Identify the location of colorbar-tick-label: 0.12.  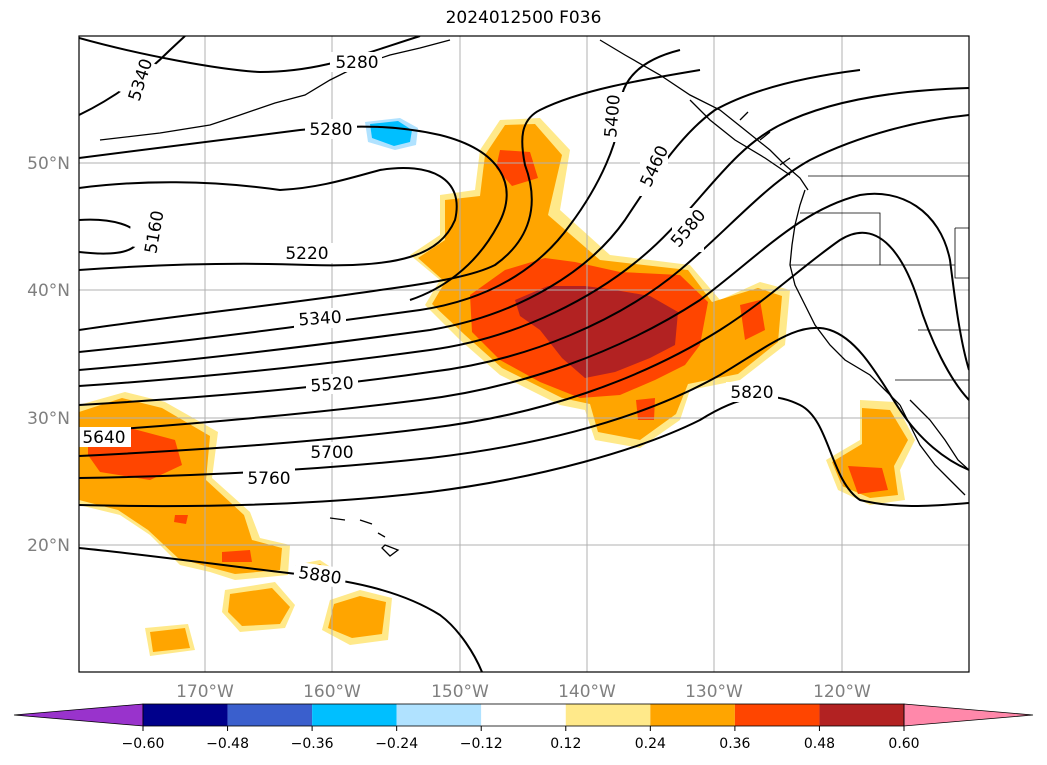
(565, 744).